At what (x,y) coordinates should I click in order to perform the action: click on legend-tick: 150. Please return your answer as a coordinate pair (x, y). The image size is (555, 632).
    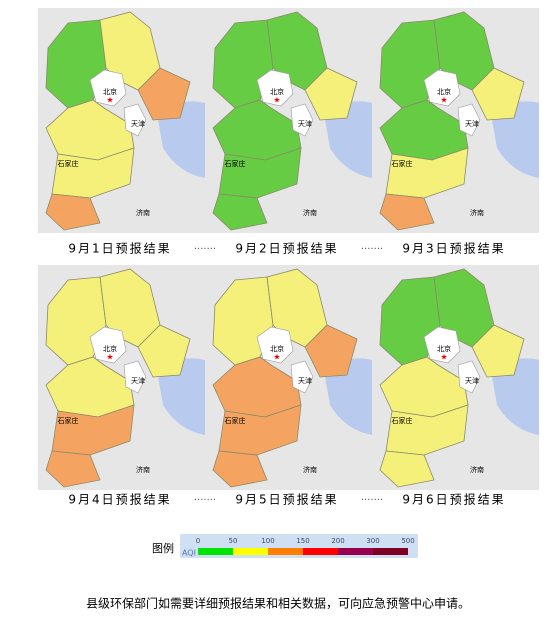
    Looking at the image, I should click on (302, 541).